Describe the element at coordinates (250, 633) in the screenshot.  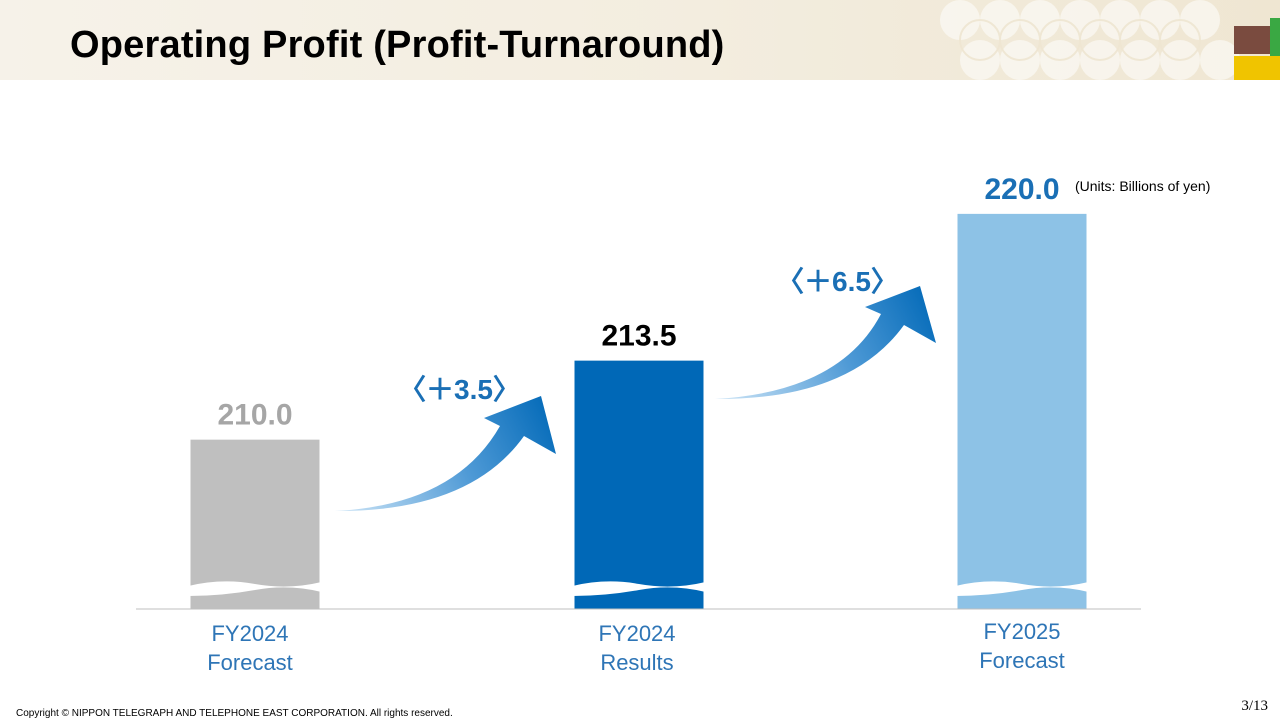
I see `category-label-1-line1: FY2024` at that location.